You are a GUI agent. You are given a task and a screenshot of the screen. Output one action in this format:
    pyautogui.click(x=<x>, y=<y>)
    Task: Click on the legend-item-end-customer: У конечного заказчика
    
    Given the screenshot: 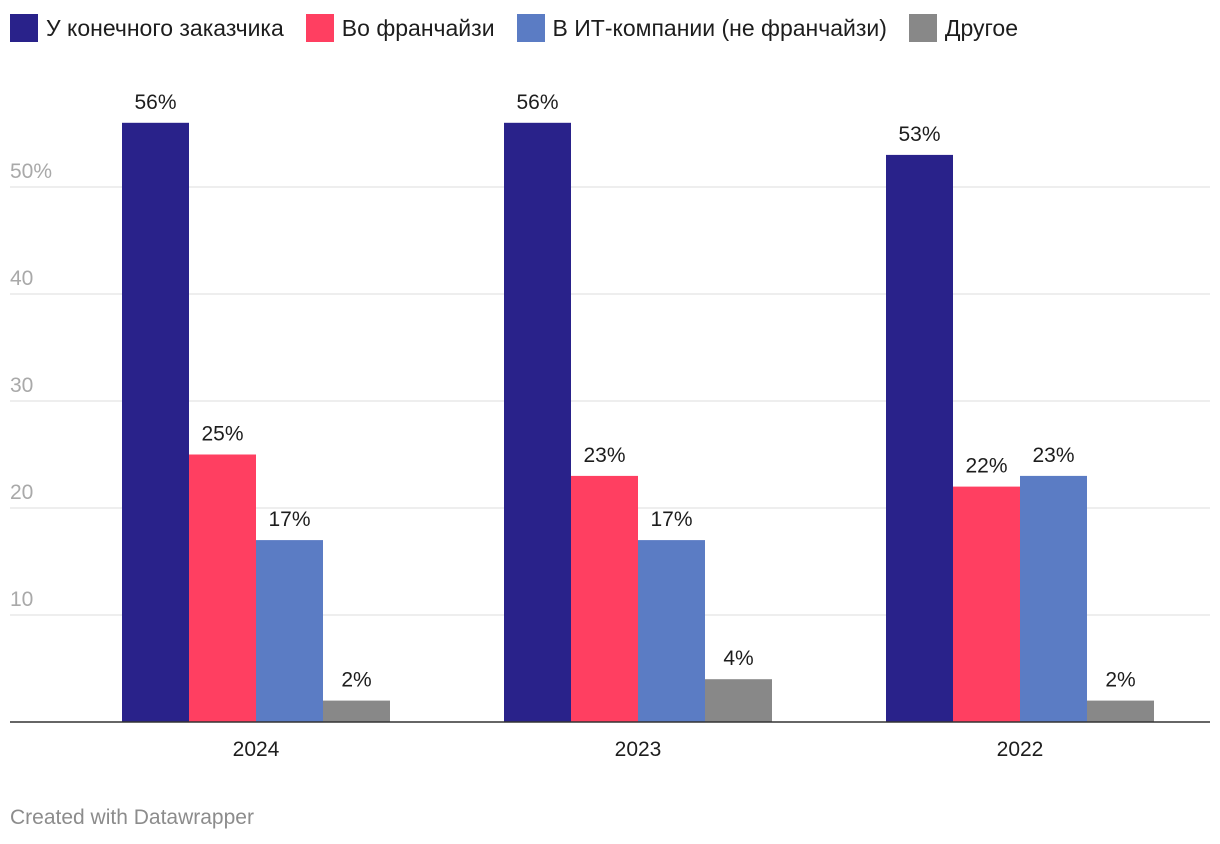 What is the action you would take?
    pyautogui.click(x=147, y=28)
    